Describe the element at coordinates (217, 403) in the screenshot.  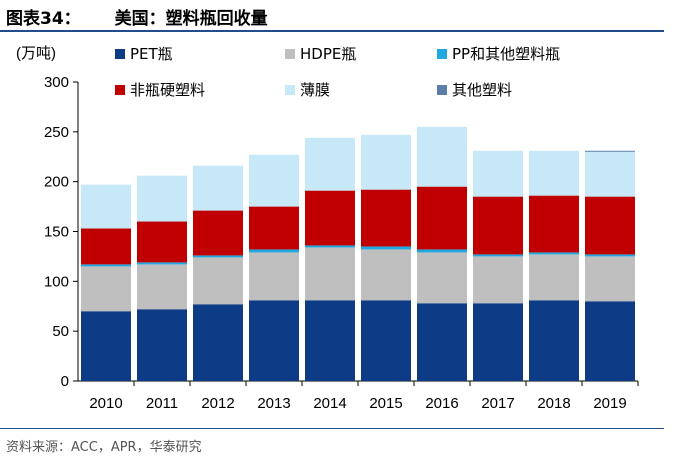
I see `x-tick-label: 2012` at that location.